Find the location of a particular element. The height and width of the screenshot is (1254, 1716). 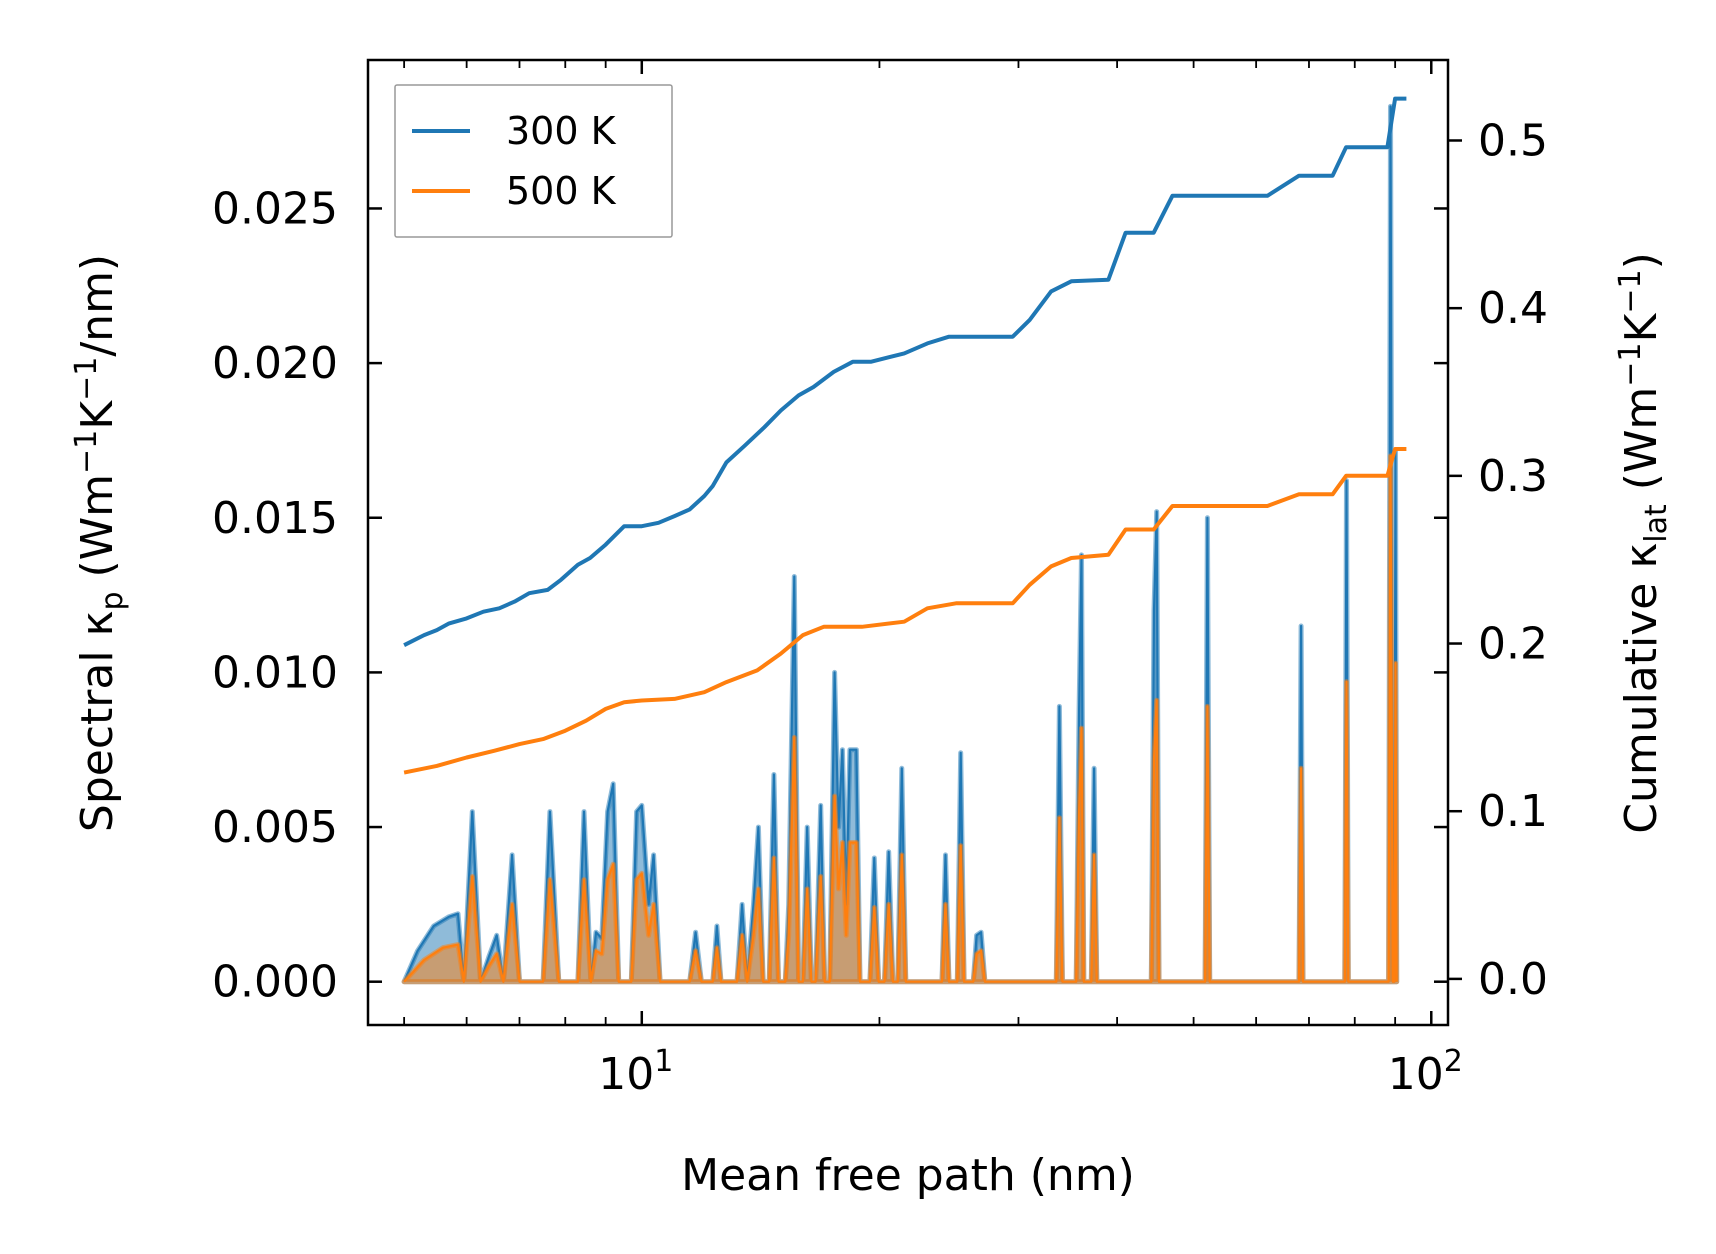

legend-box is located at coordinates (533, 161).